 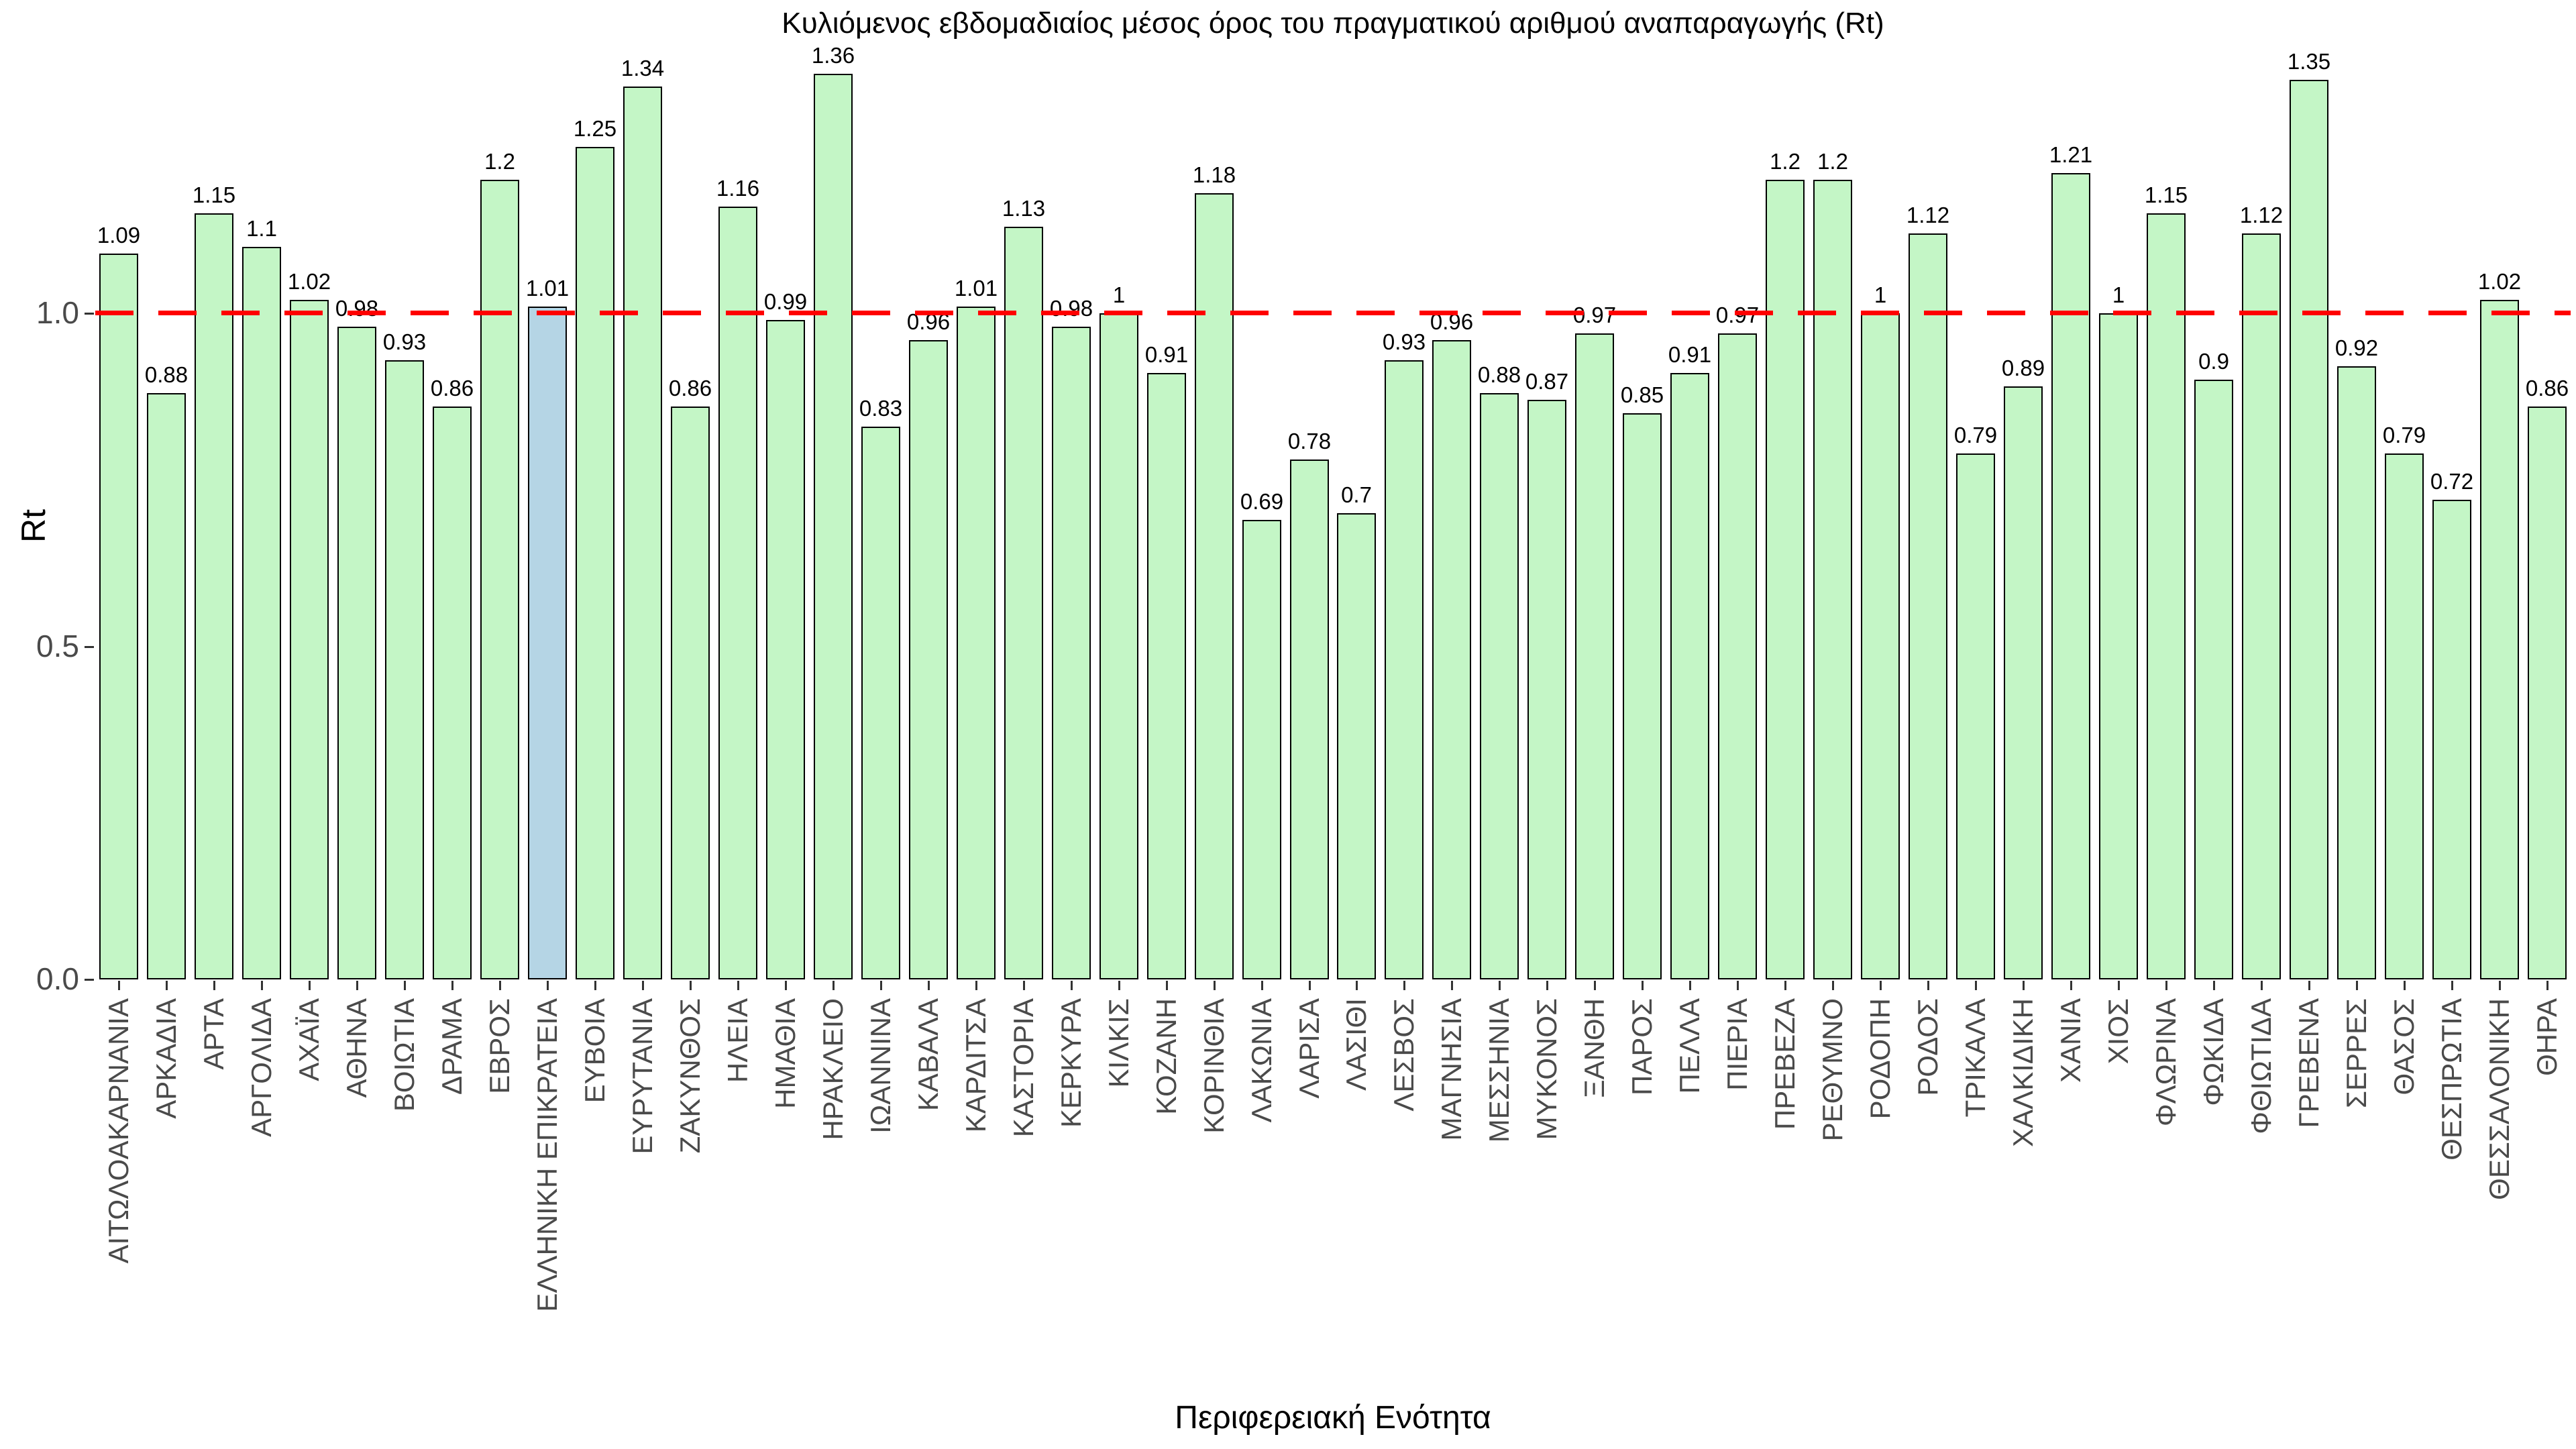 What do you see at coordinates (690, 388) in the screenshot?
I see `bar-value-label: 0.86` at bounding box center [690, 388].